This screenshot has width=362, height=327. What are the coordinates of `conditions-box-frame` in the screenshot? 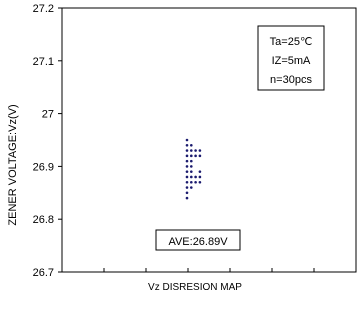 It's located at (291, 58).